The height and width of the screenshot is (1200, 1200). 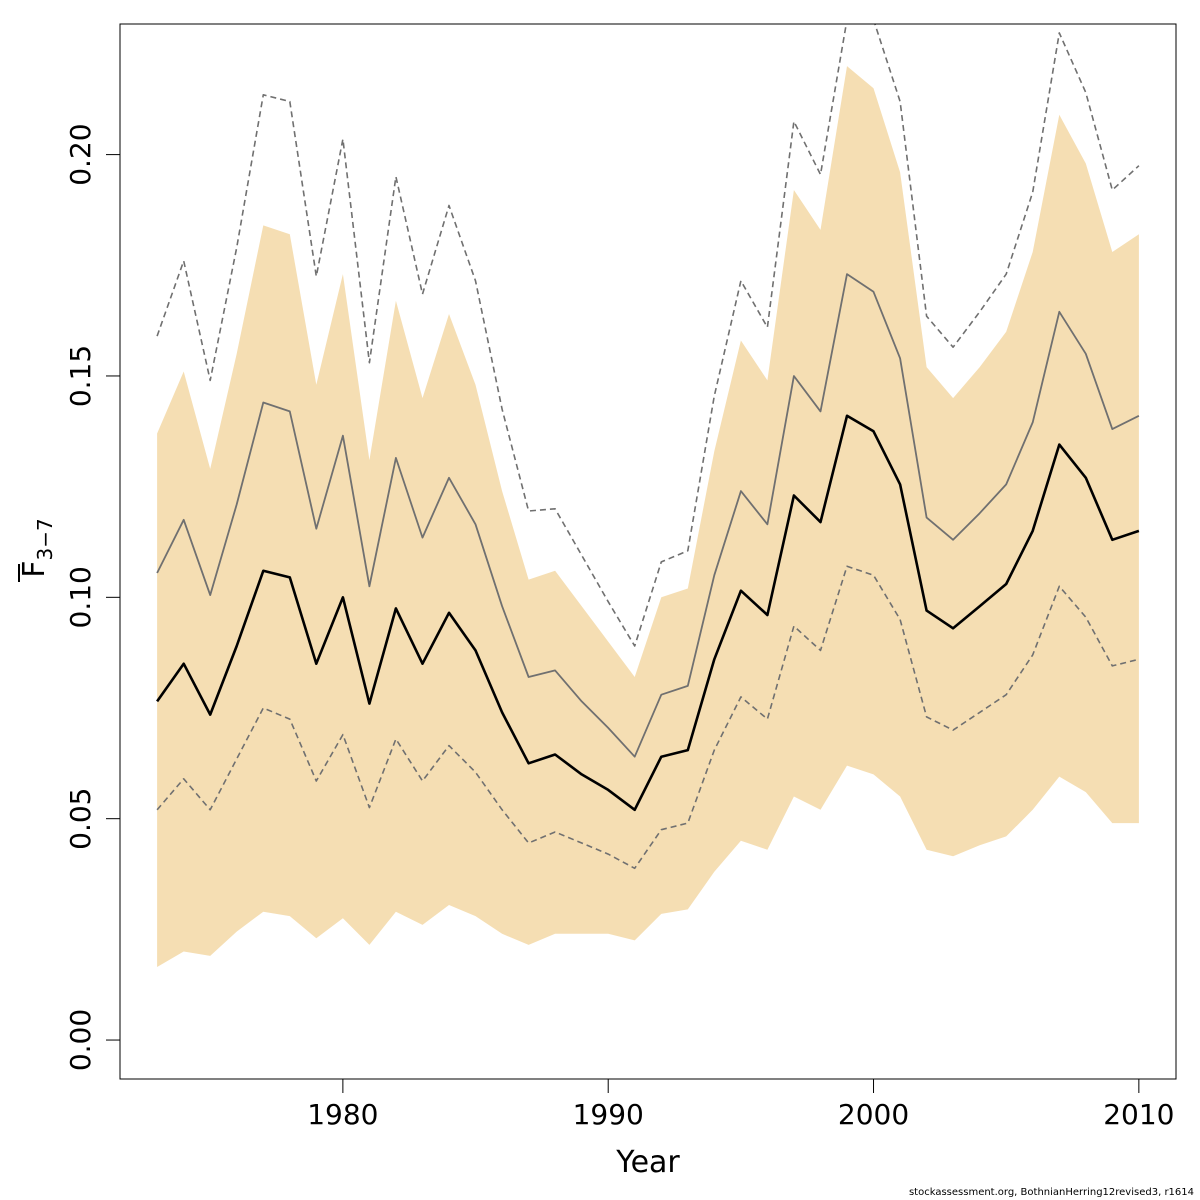 I want to click on x-tick-label: 1980, so click(x=342, y=1114).